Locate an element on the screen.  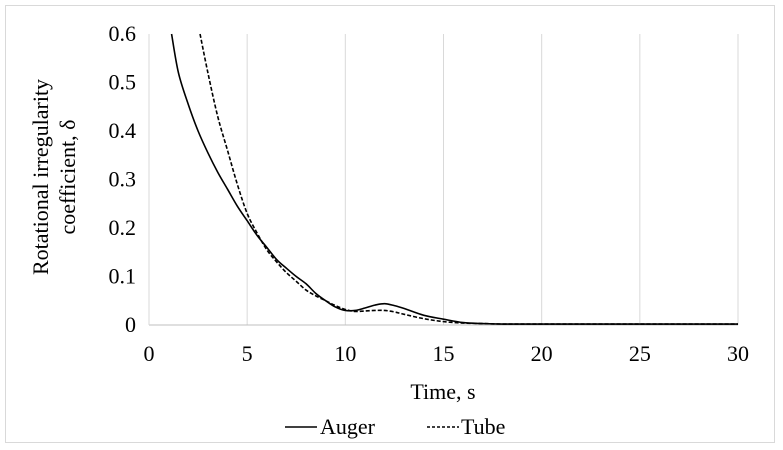
y-tick-label: 0.3 is located at coordinates (123, 179).